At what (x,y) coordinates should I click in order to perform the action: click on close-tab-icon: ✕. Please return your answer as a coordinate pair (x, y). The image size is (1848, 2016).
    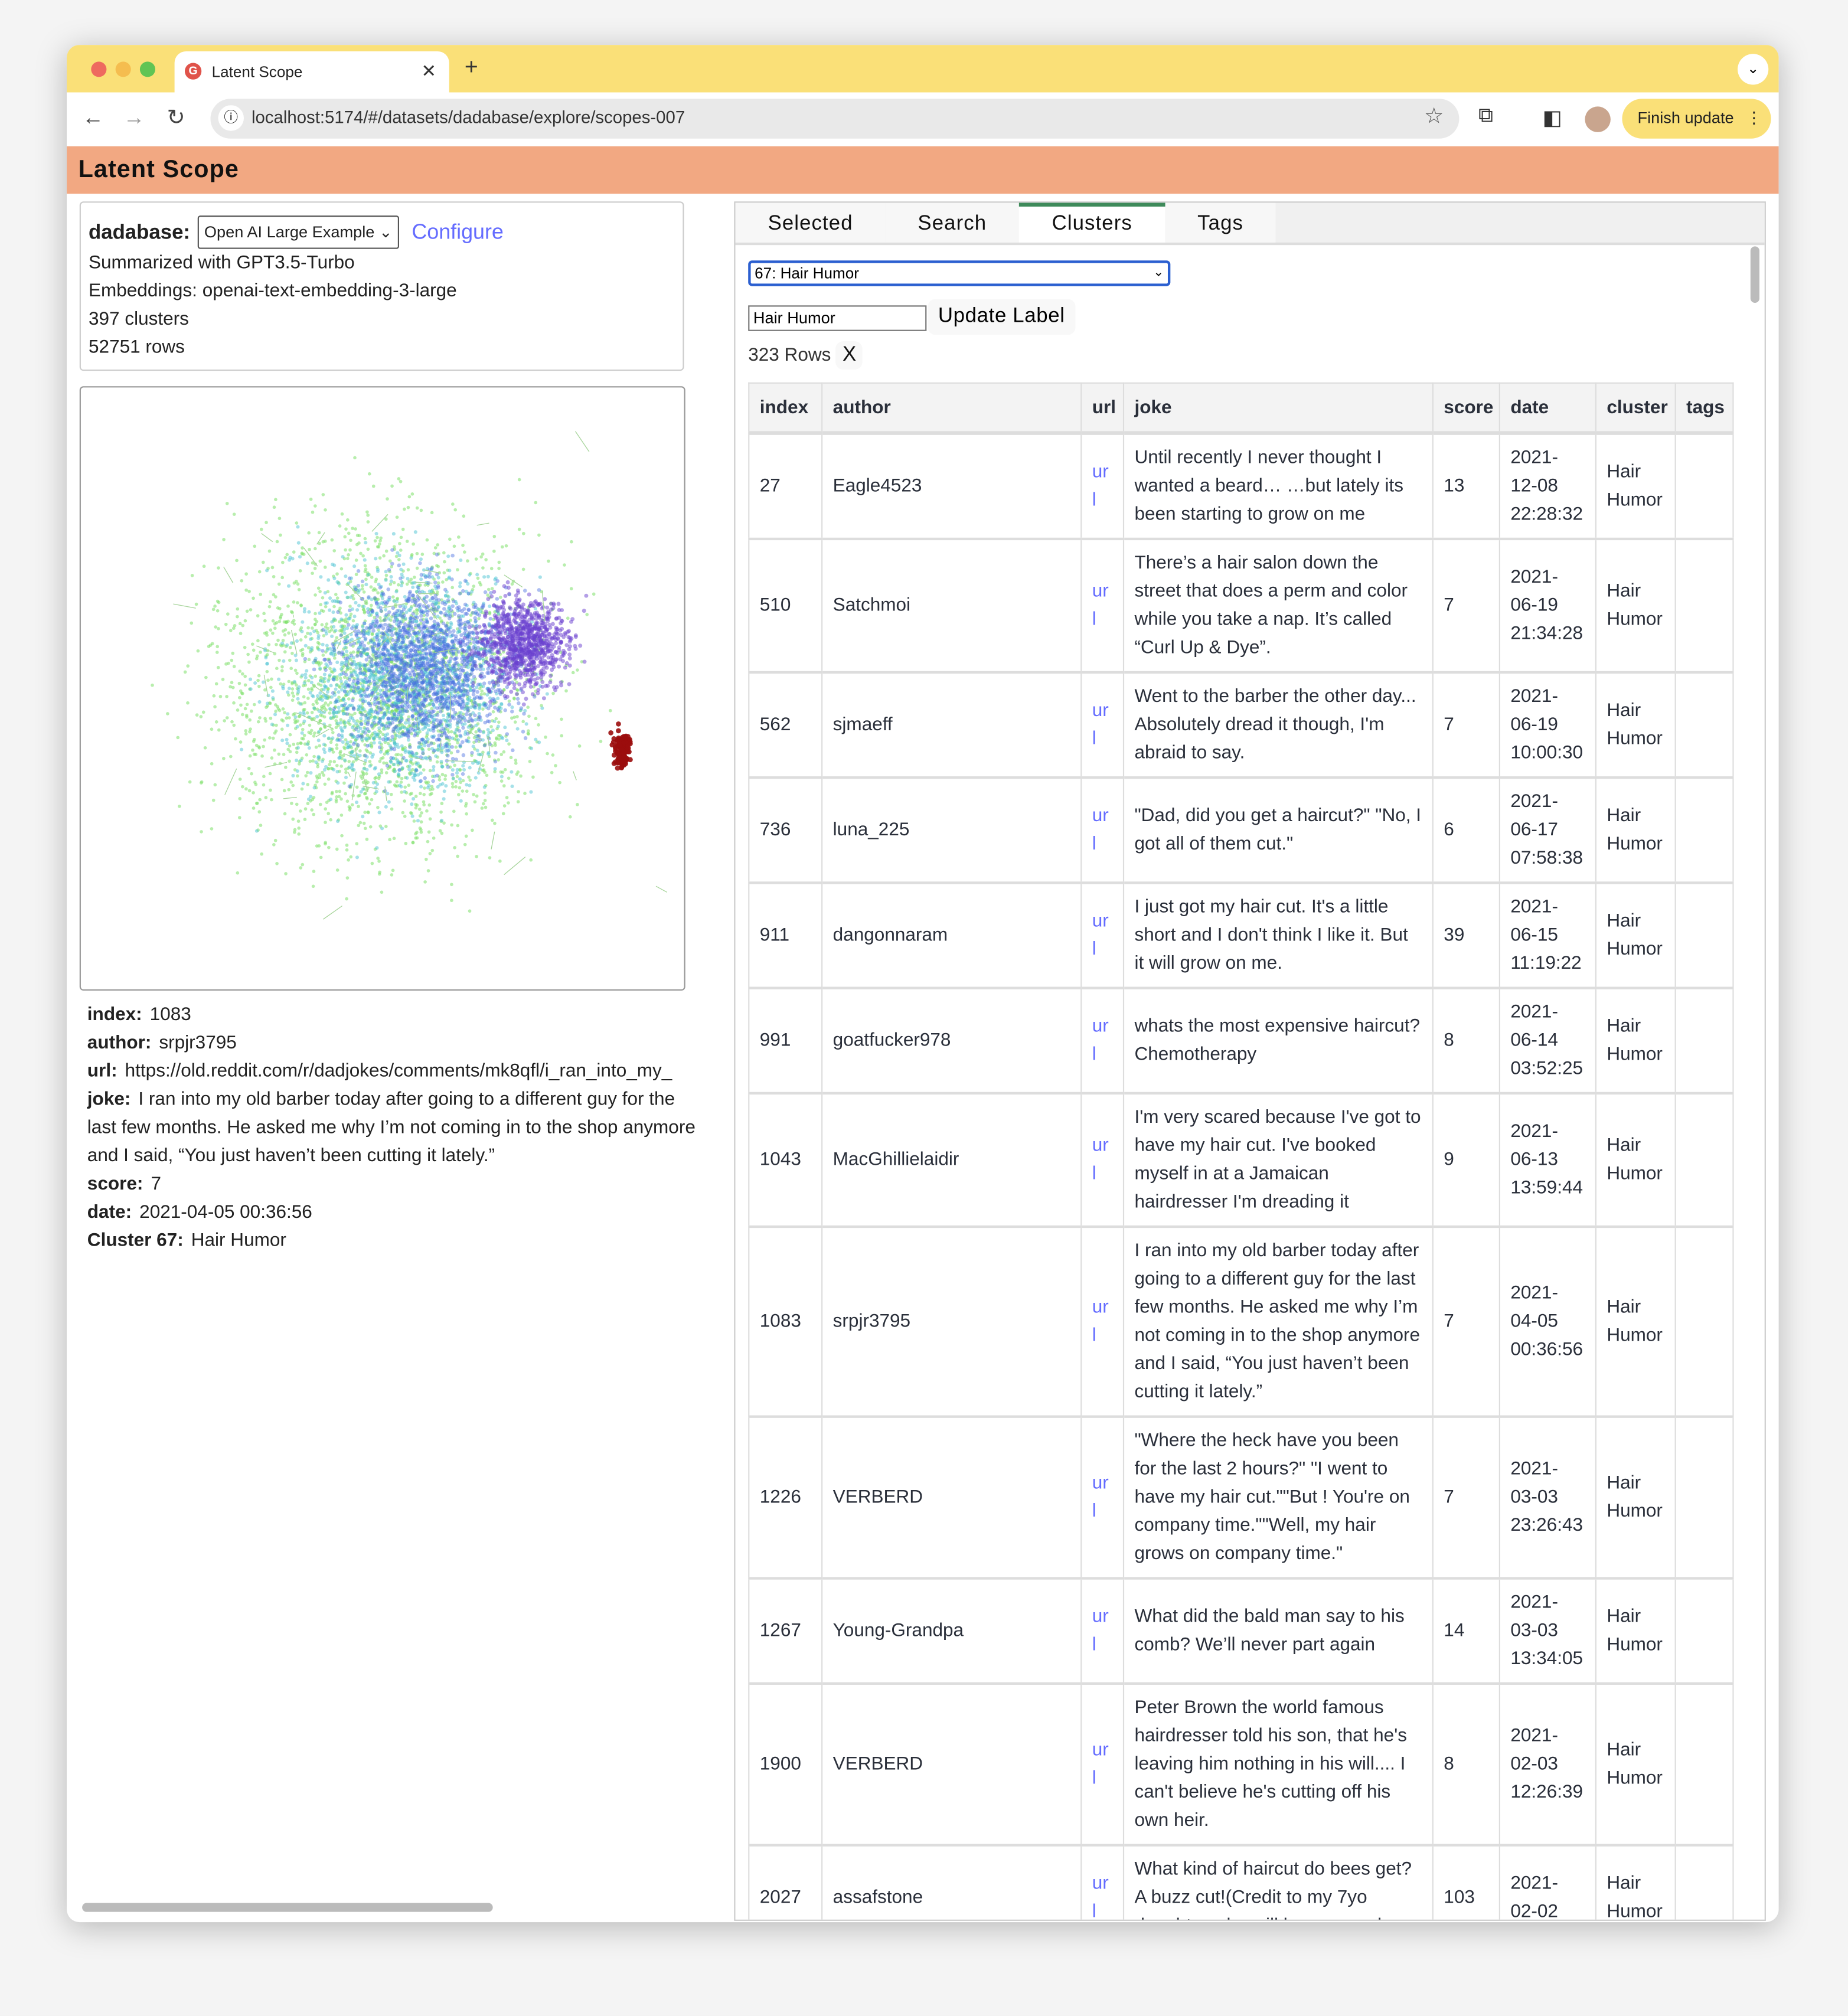
    Looking at the image, I should click on (429, 70).